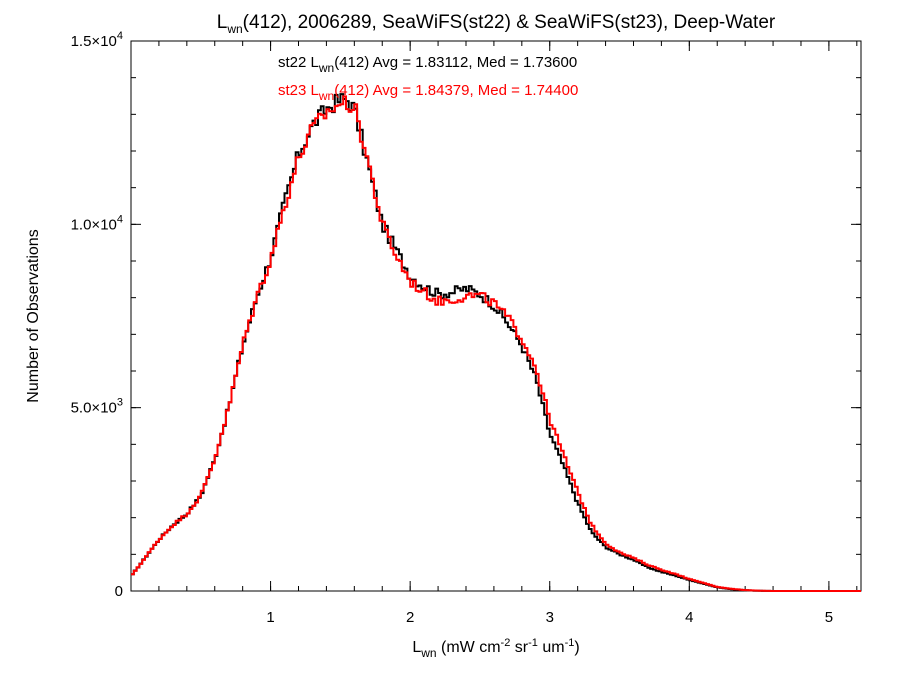  What do you see at coordinates (234, 29) in the screenshot?
I see `chart-title-subscript: wn` at bounding box center [234, 29].